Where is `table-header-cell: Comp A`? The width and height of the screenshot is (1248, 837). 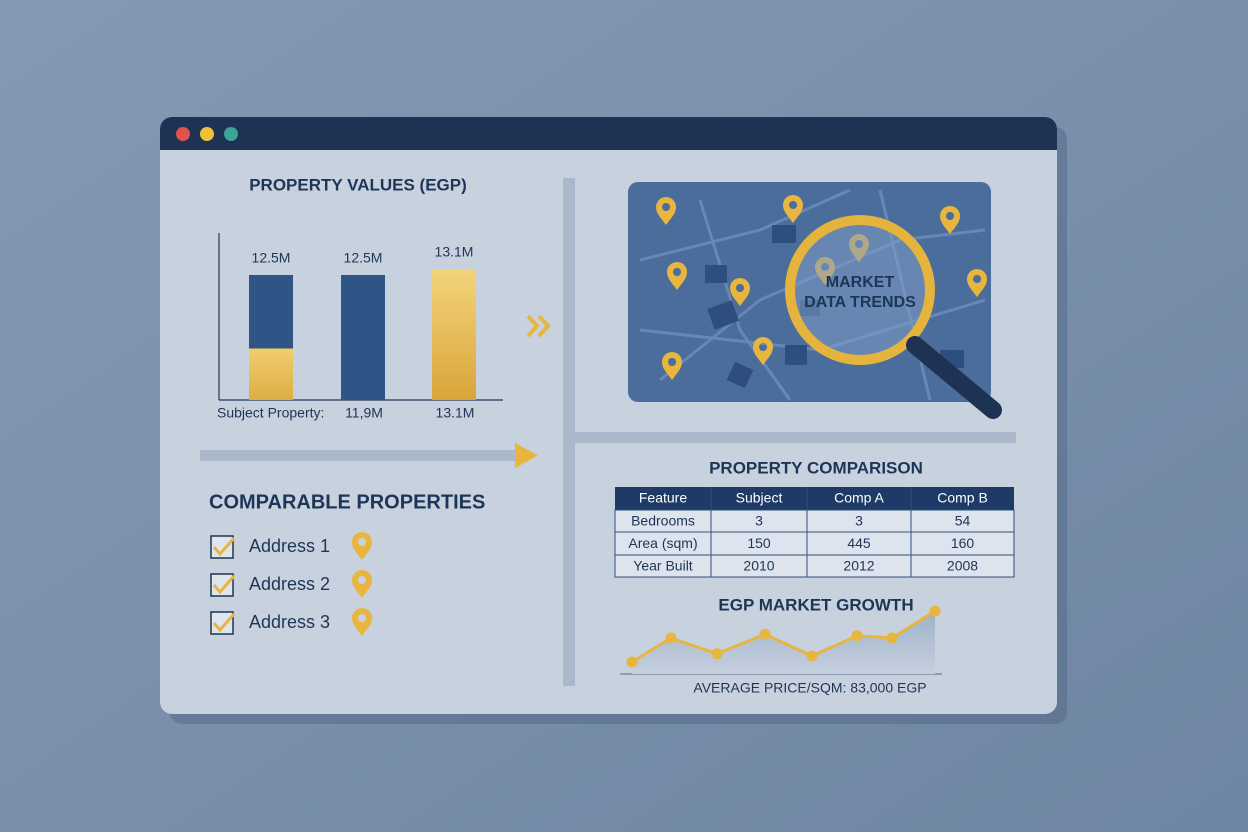
table-header-cell: Comp A is located at coordinates (859, 498).